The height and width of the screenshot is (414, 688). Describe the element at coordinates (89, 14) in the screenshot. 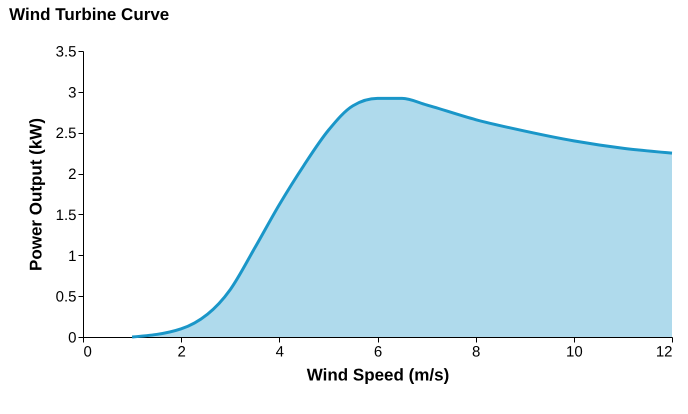

I see `chart-title: Wind Turbine Curve` at that location.